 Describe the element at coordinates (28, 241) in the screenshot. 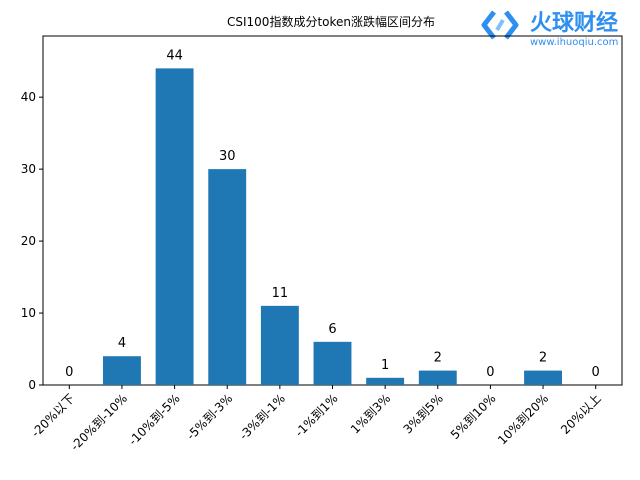

I see `y-tick-label: 20` at that location.